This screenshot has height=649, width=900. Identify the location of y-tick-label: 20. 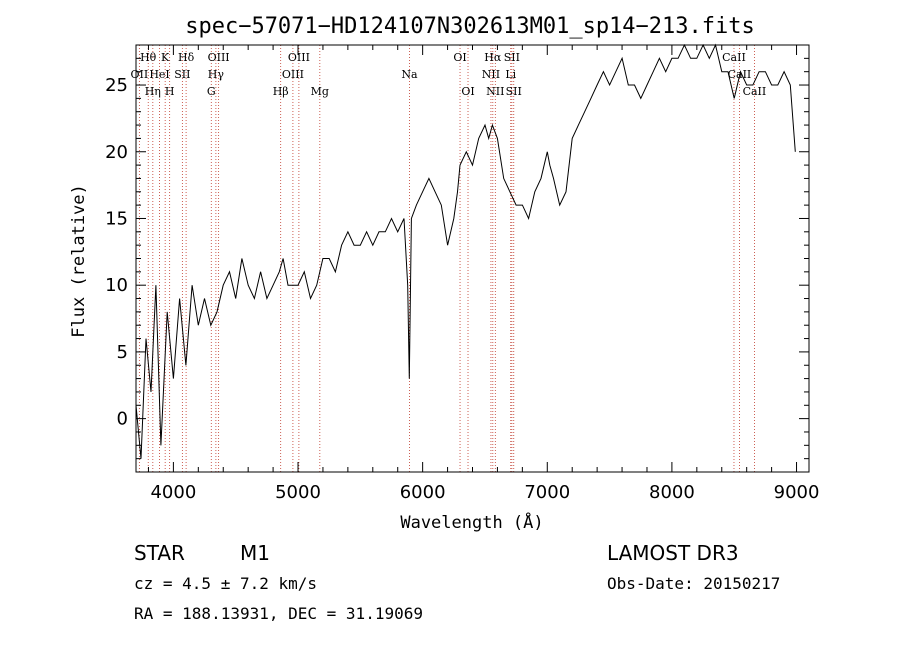
(116, 152).